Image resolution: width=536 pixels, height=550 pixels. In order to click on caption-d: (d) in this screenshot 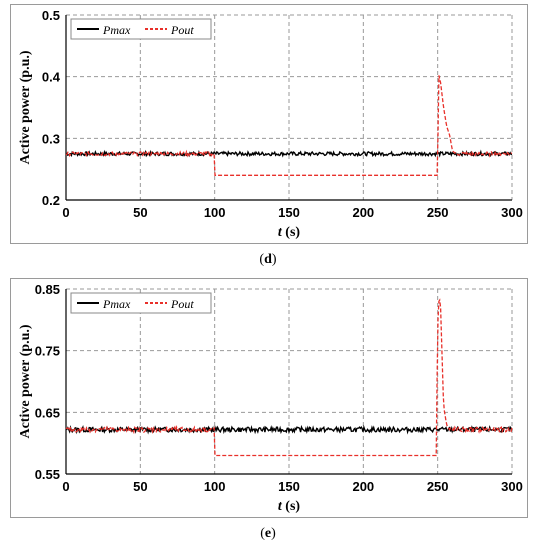, I will do `click(268, 259)`.